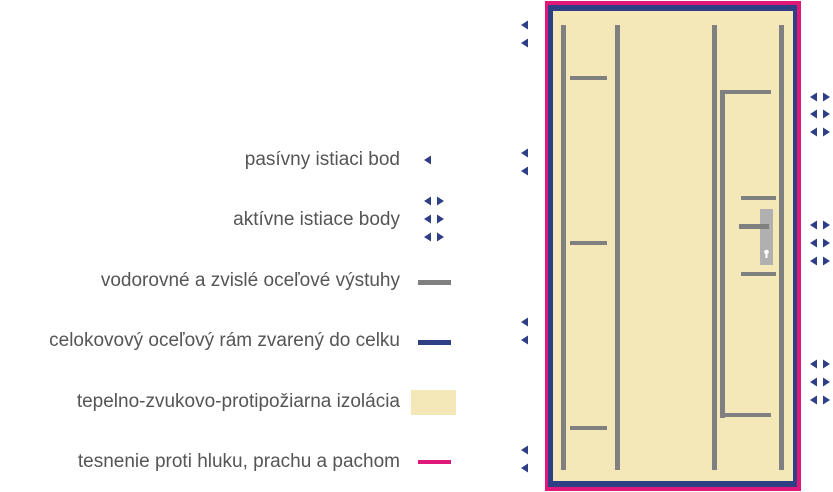  Describe the element at coordinates (820, 248) in the screenshot. I see `active-points` at that location.